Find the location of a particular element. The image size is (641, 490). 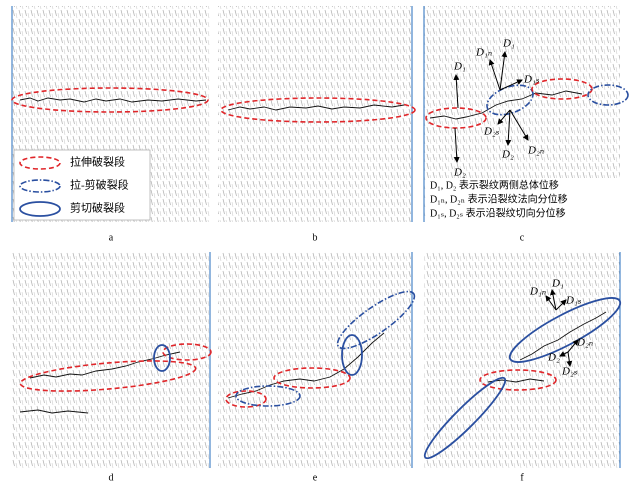

legend-box is located at coordinates (82, 185).